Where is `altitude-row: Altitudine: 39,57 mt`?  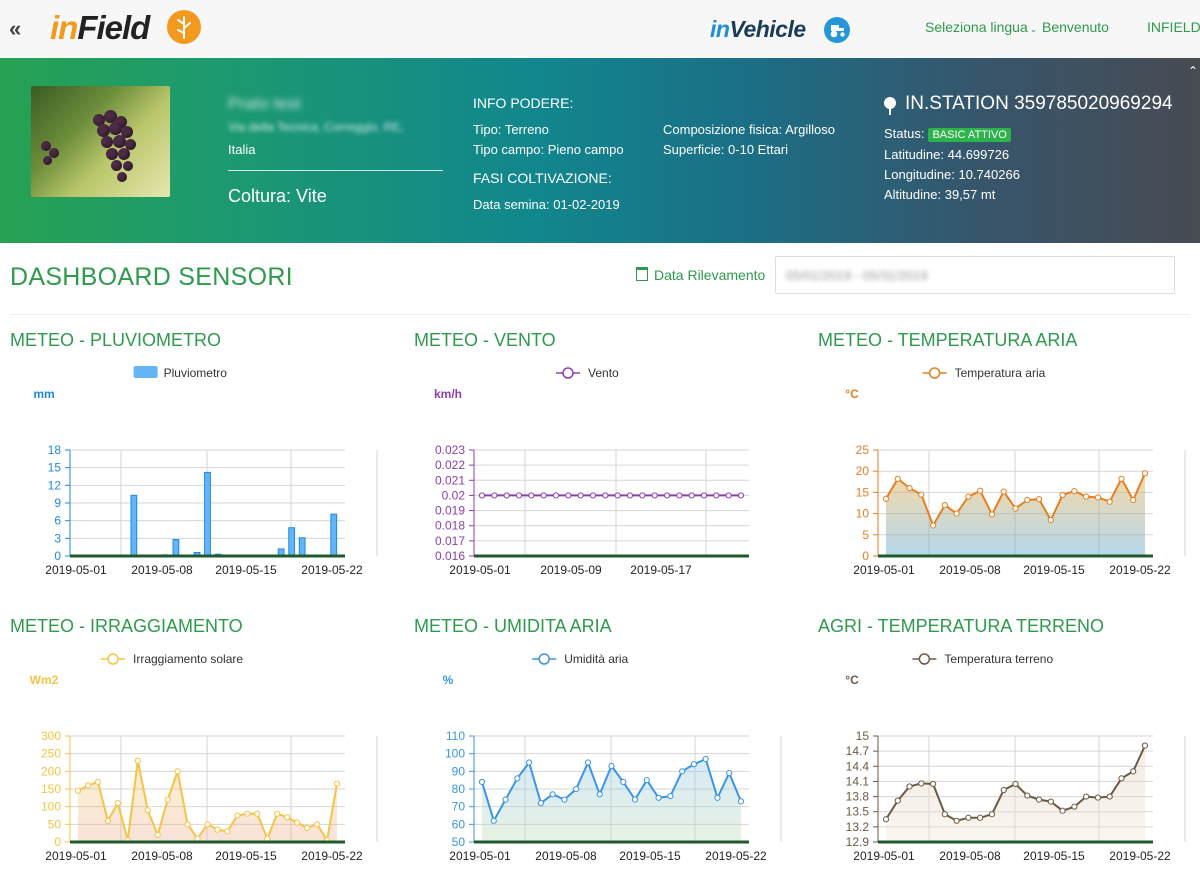
altitude-row: Altitudine: 39,57 mt is located at coordinates (939, 194).